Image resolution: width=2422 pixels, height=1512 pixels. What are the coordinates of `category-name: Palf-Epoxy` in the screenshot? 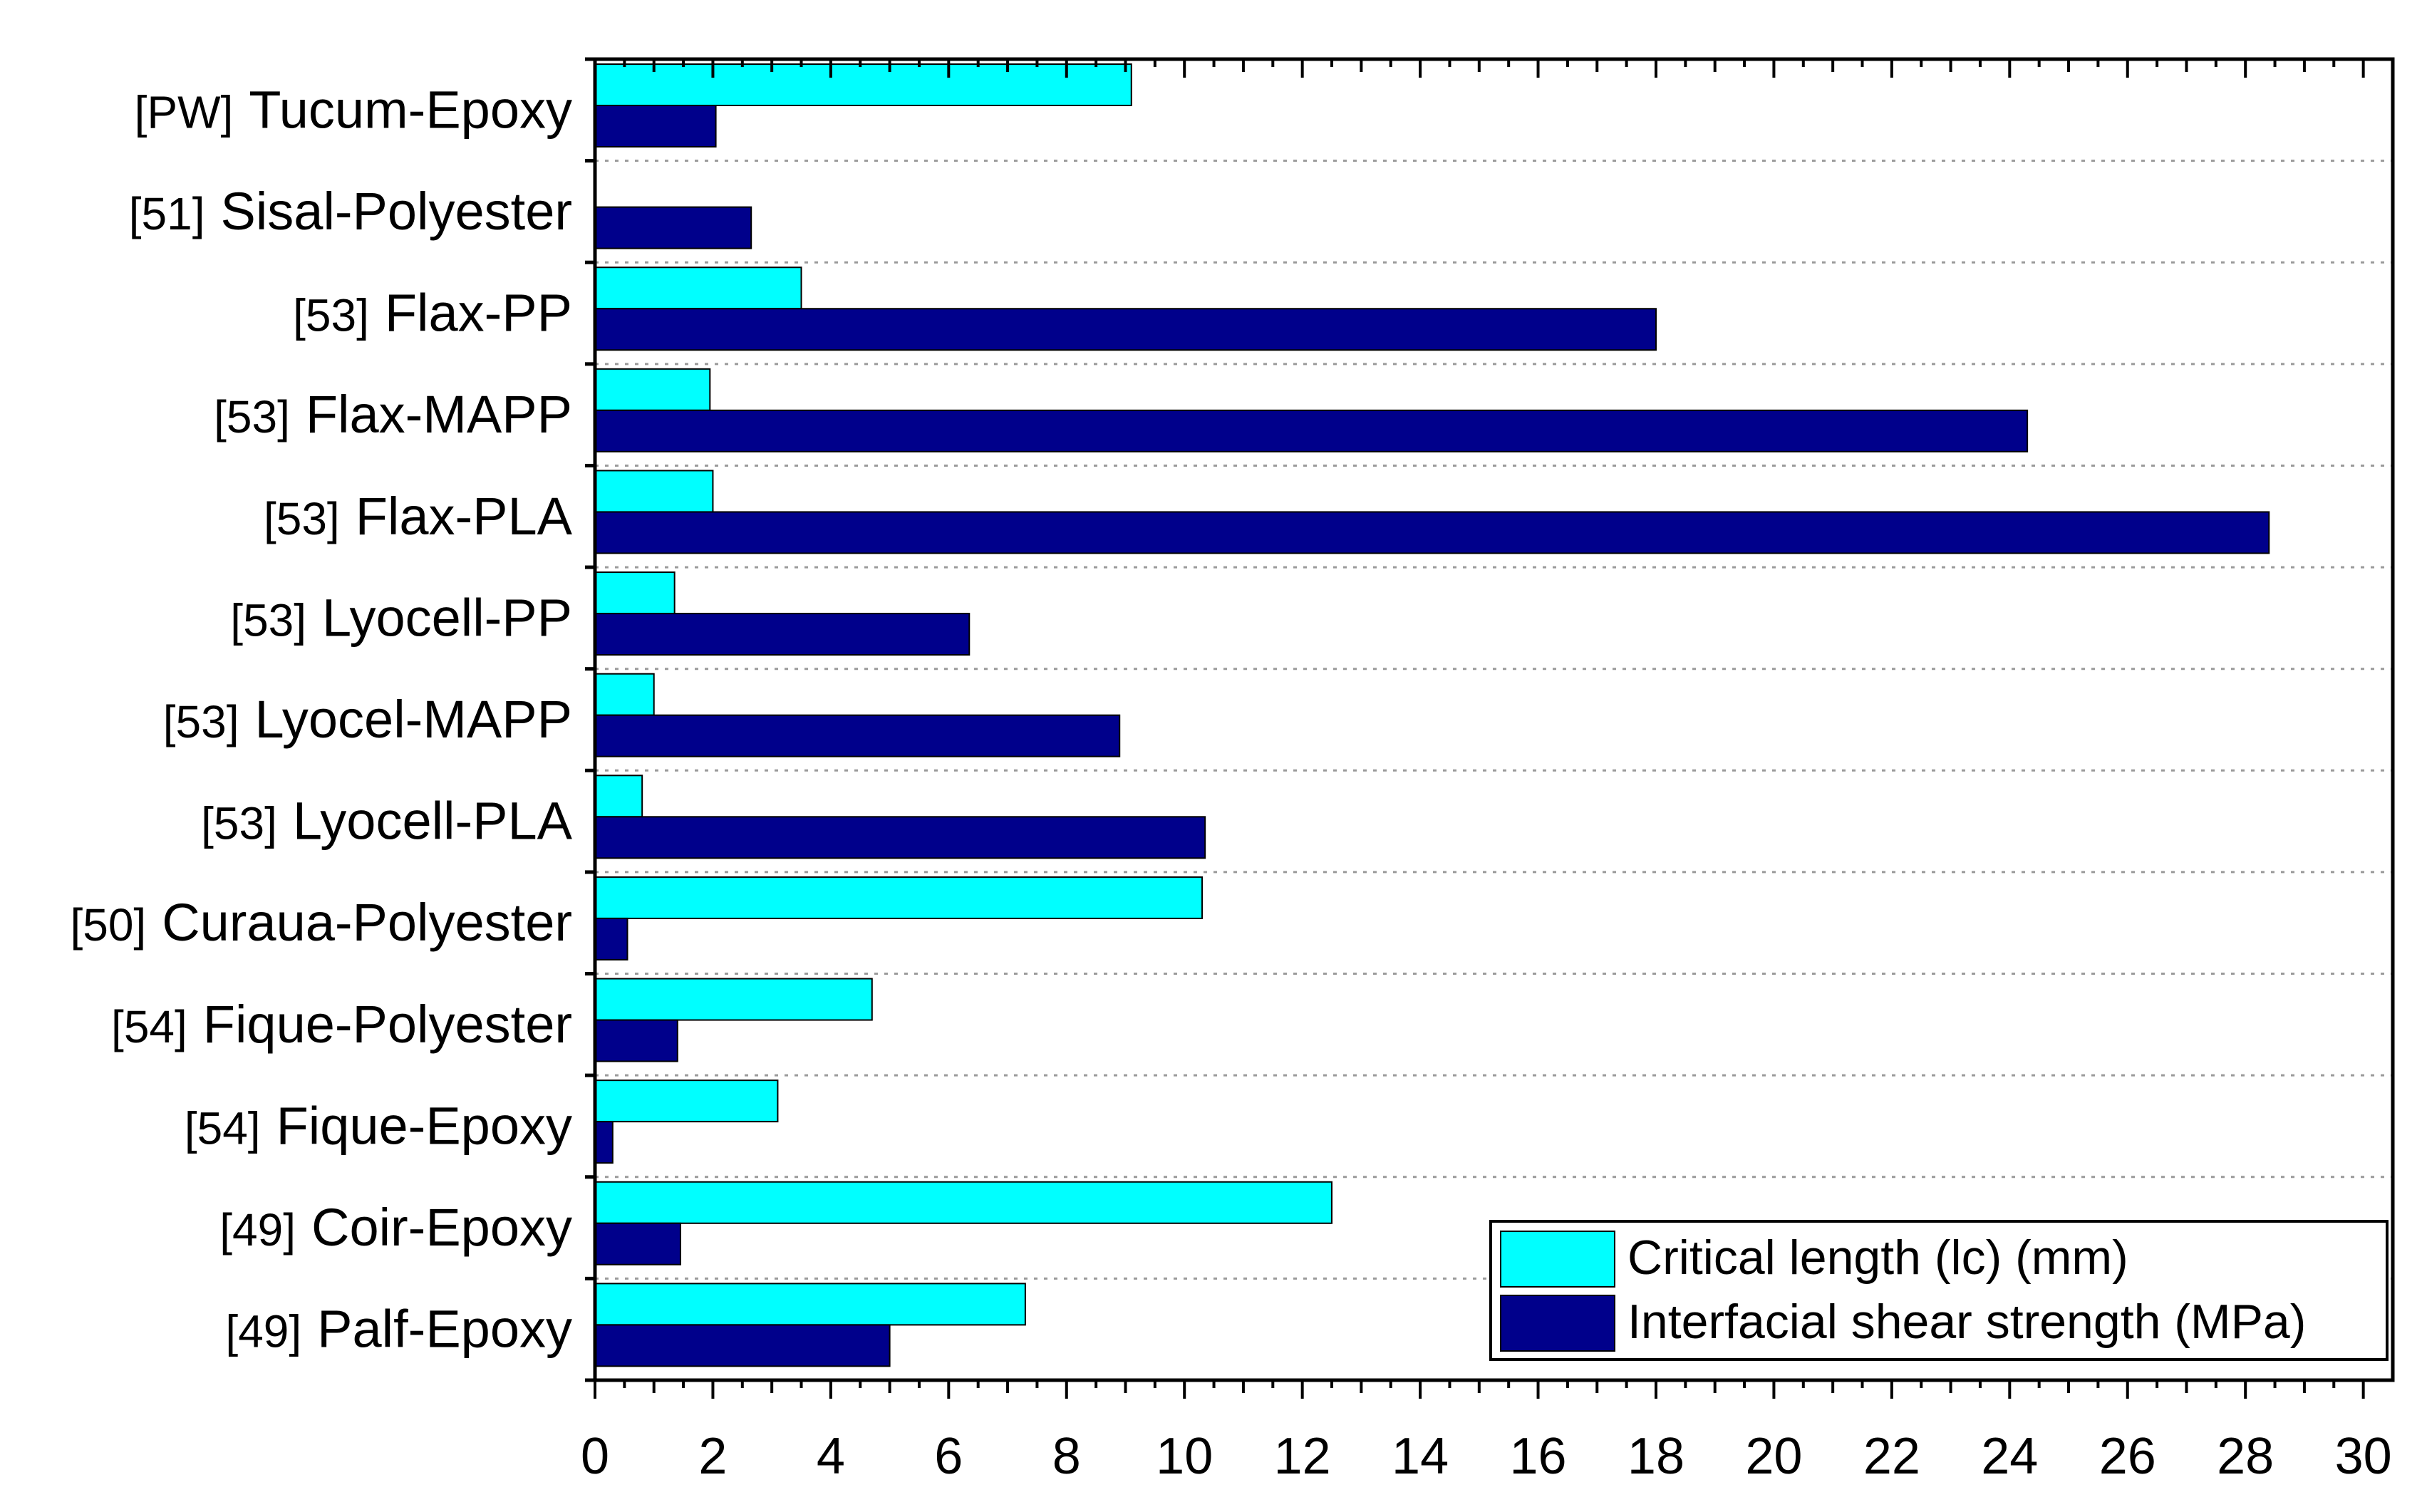 It's located at (445, 1329).